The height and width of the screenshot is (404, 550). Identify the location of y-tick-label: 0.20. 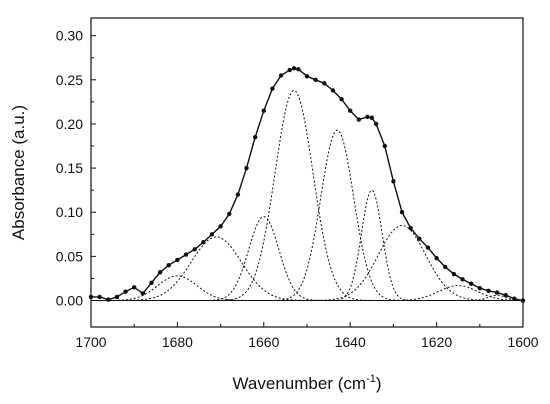
(69, 124).